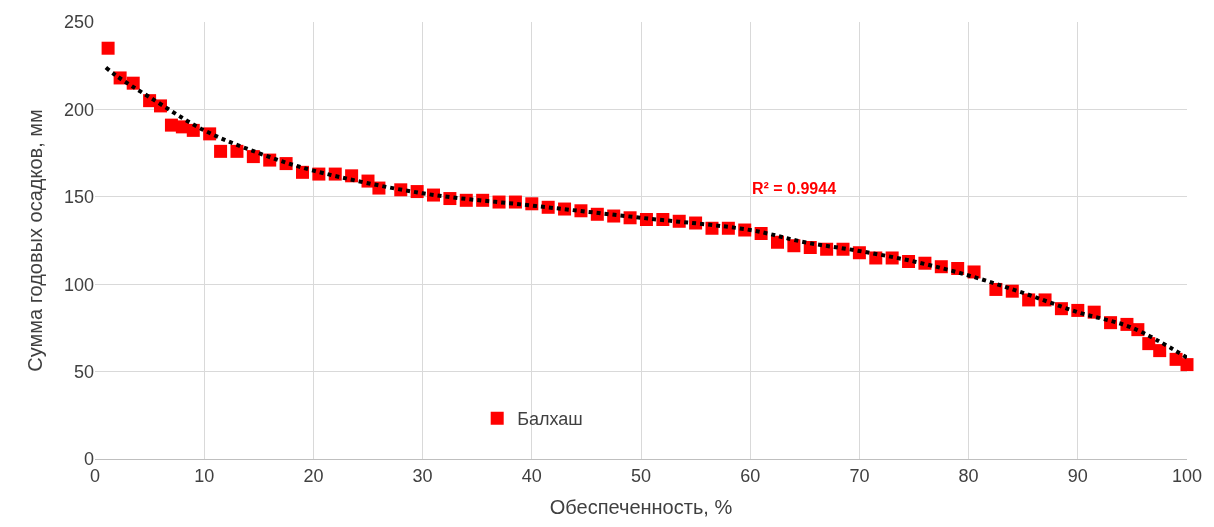 The height and width of the screenshot is (527, 1214). What do you see at coordinates (422, 475) in the screenshot?
I see `x-tick-label: 30` at bounding box center [422, 475].